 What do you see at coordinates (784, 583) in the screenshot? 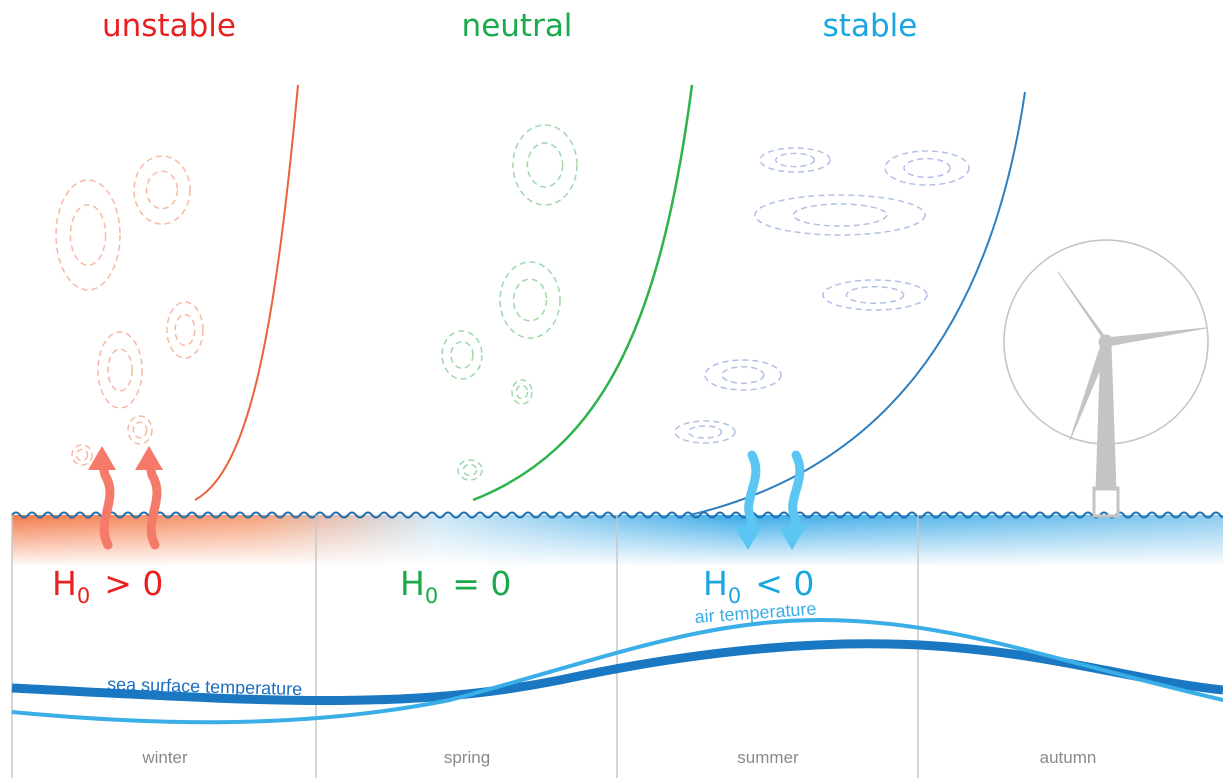
I see `relation: < 0` at bounding box center [784, 583].